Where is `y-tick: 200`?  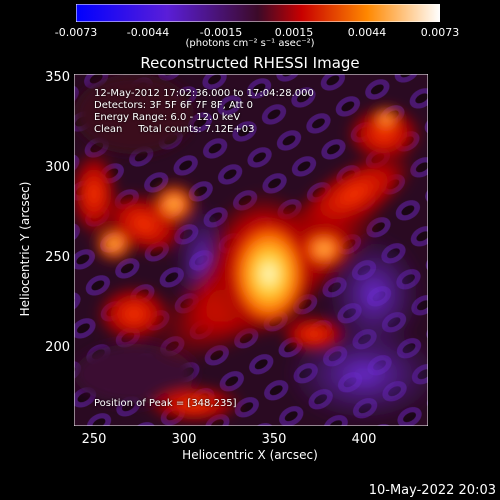 y-tick: 200 is located at coordinates (57, 347).